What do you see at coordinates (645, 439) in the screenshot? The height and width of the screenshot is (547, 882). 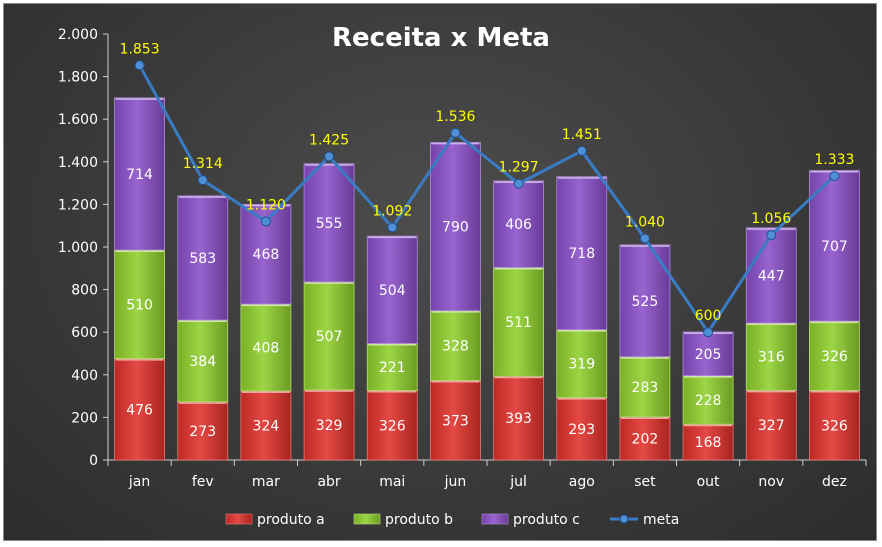 I see `data-label: 202` at bounding box center [645, 439].